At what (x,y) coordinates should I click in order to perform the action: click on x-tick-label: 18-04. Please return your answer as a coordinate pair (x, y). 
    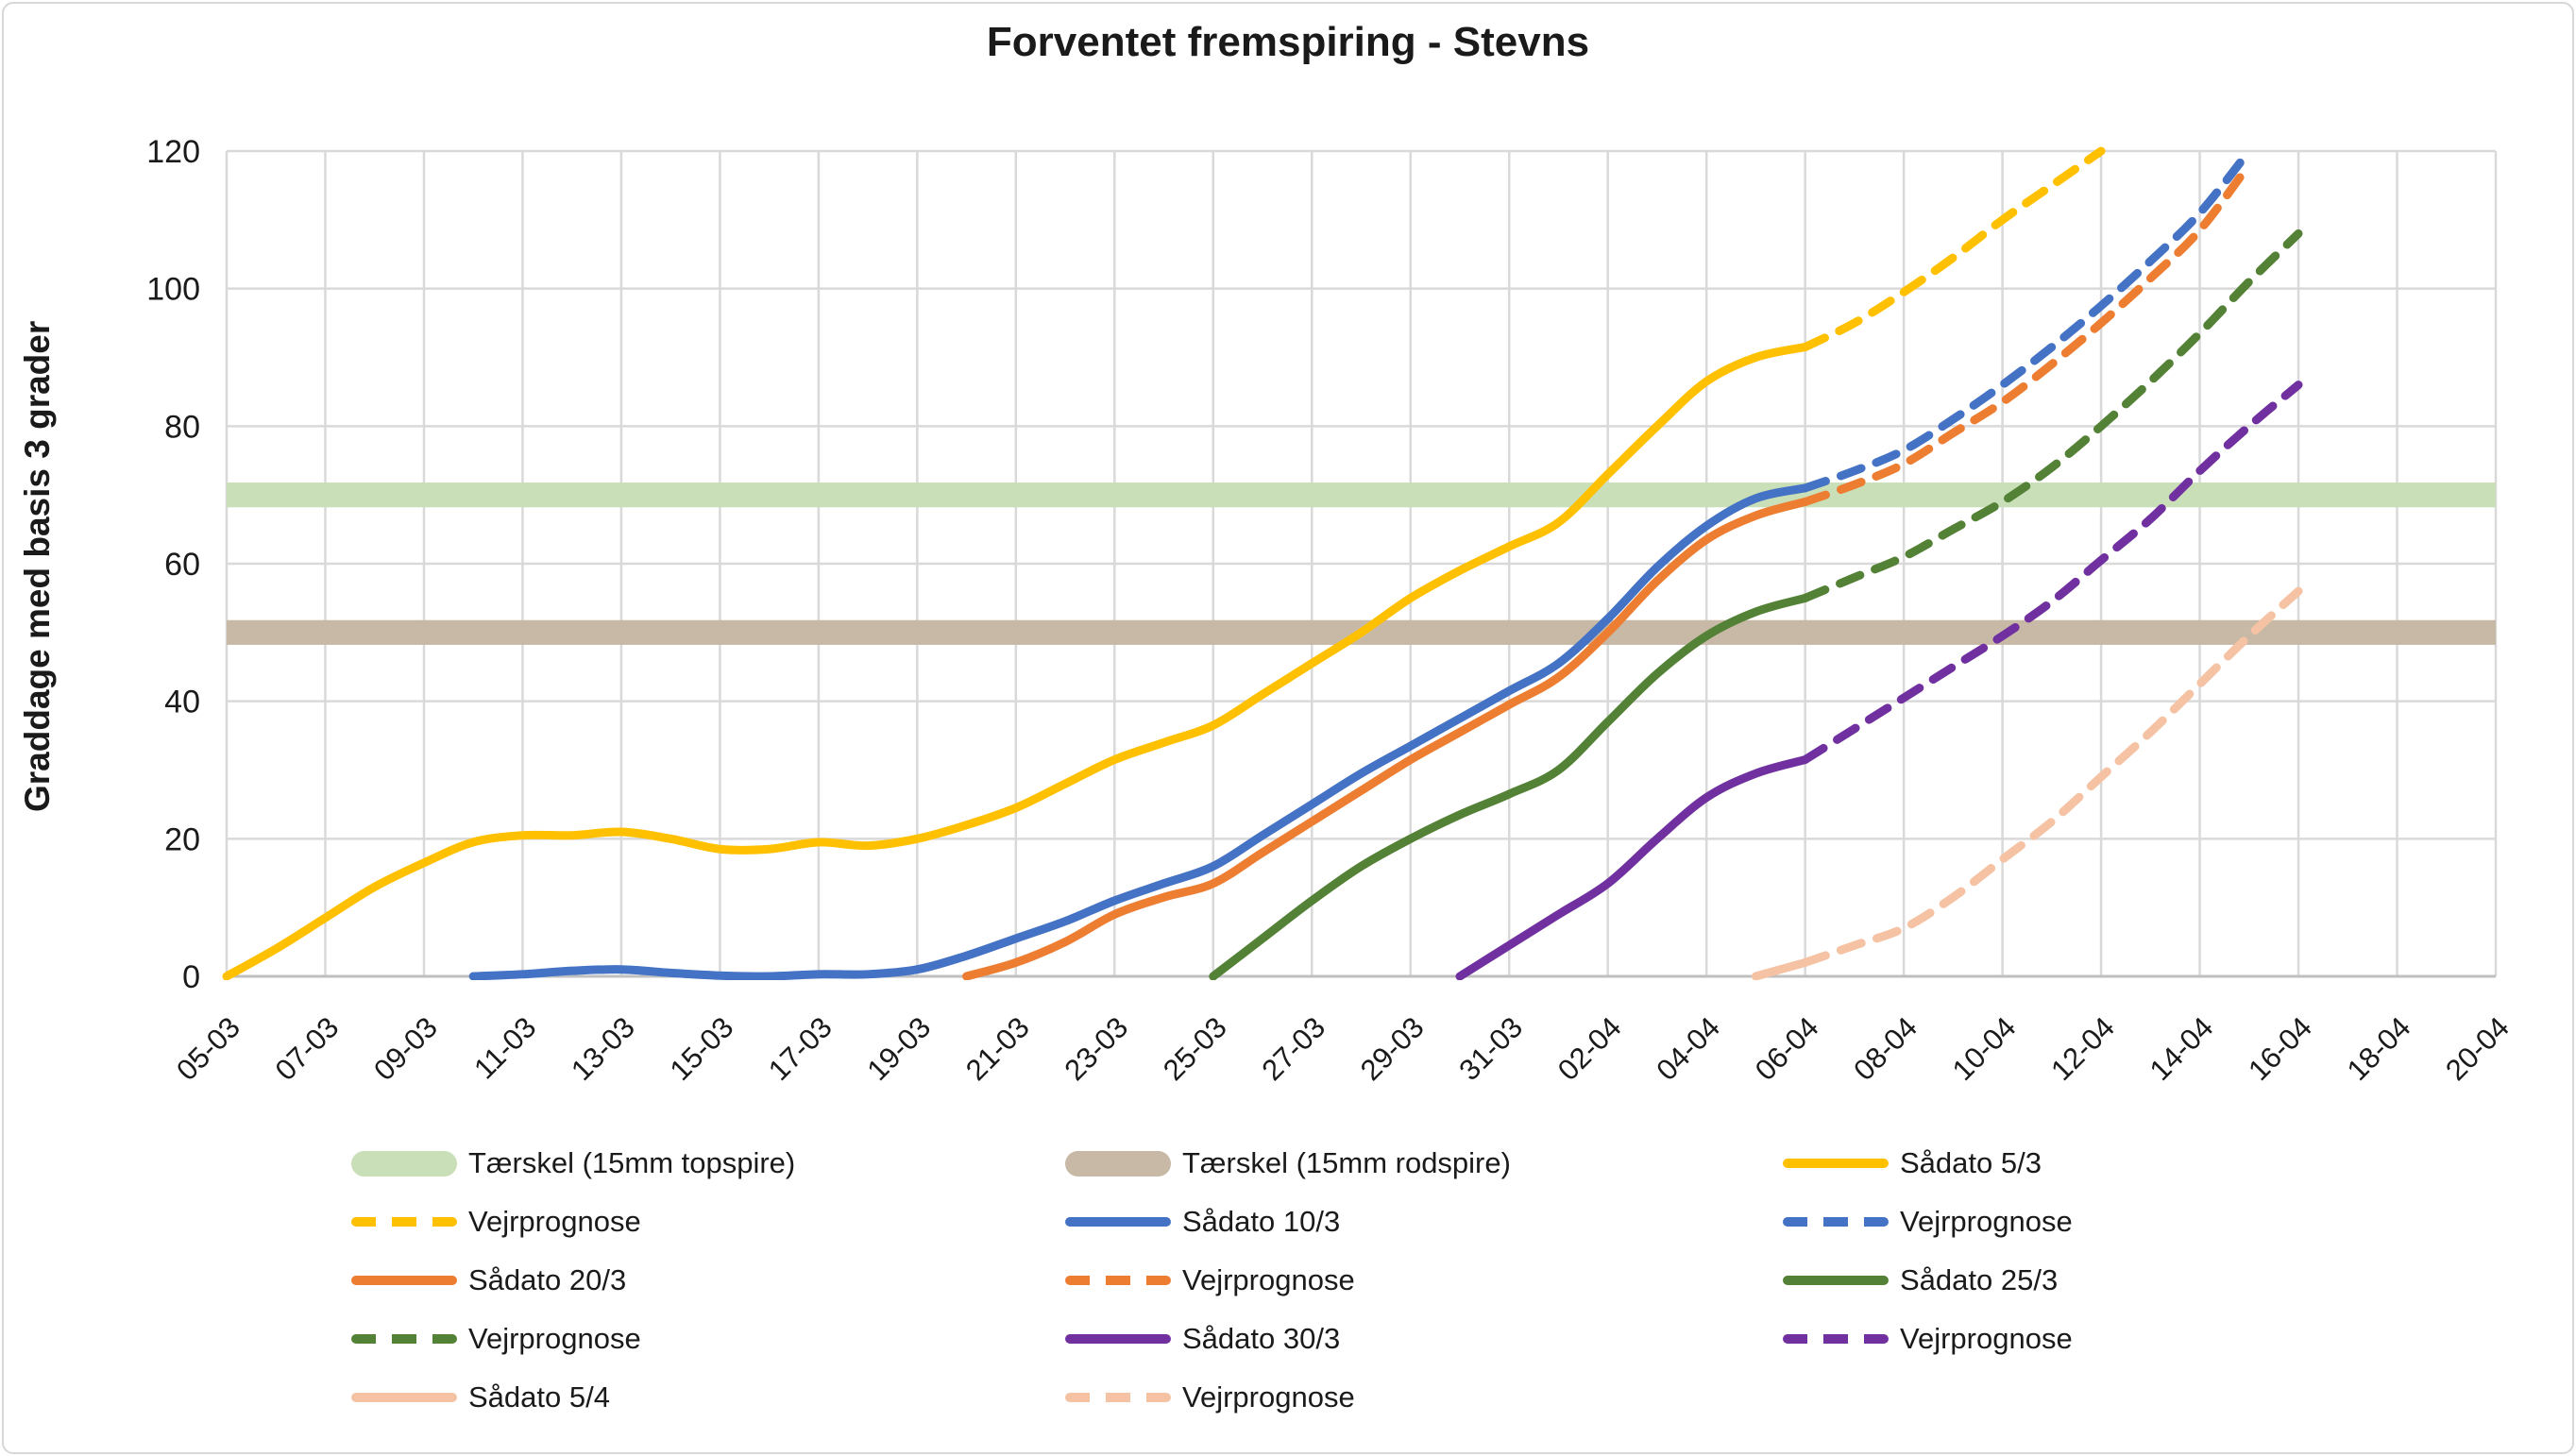
    Looking at the image, I should click on (2379, 1048).